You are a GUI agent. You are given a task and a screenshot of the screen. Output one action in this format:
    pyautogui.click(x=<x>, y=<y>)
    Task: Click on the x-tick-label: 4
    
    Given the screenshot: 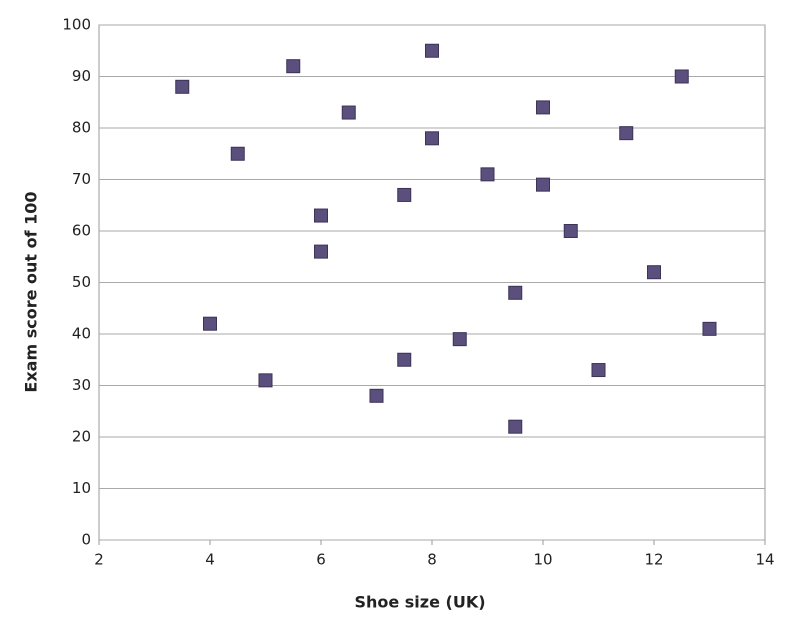 What is the action you would take?
    pyautogui.click(x=210, y=560)
    